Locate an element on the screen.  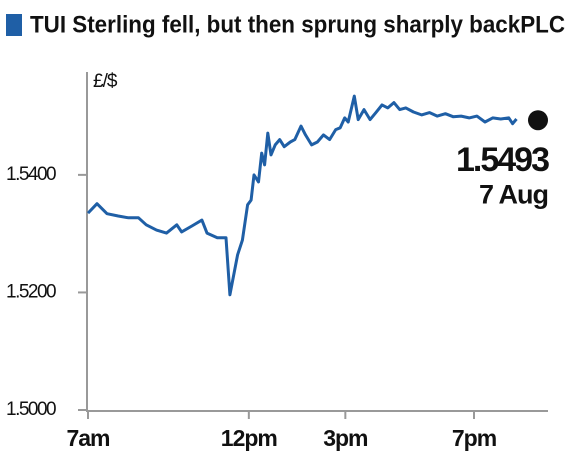
x-tick-label: 3pm is located at coordinates (345, 438).